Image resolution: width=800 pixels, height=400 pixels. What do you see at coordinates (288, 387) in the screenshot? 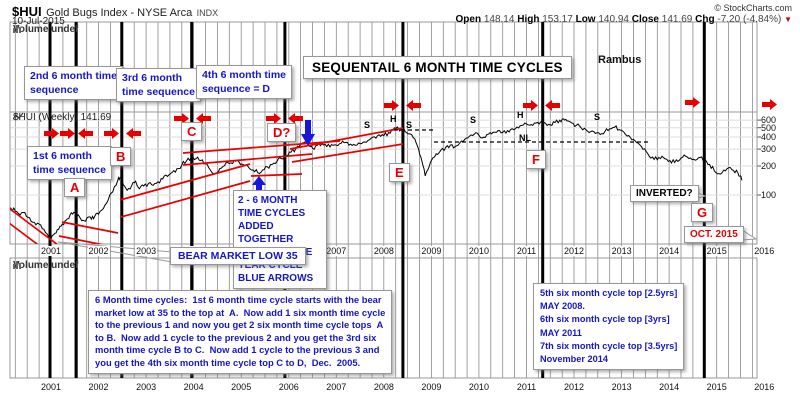
I see `x-axis-year-label-bottom: 2006` at bounding box center [288, 387].